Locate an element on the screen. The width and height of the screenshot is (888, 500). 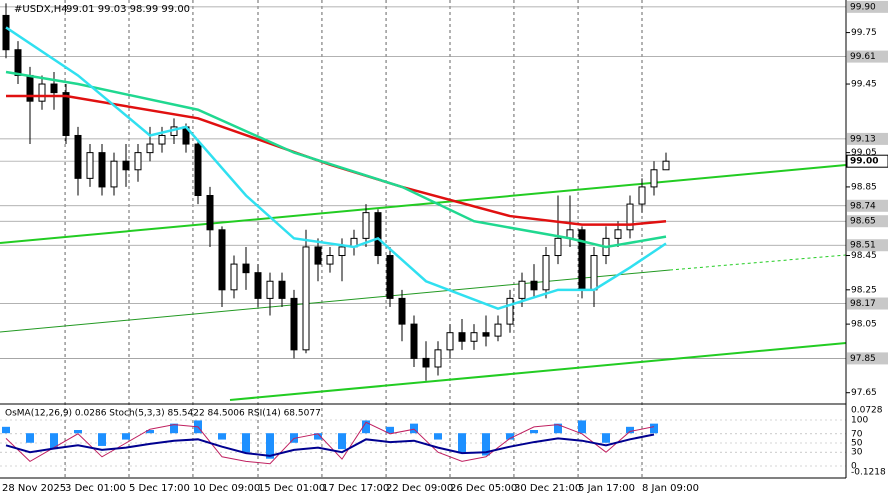
x-tick-label: 8 Jan 09:00 is located at coordinates (670, 488).